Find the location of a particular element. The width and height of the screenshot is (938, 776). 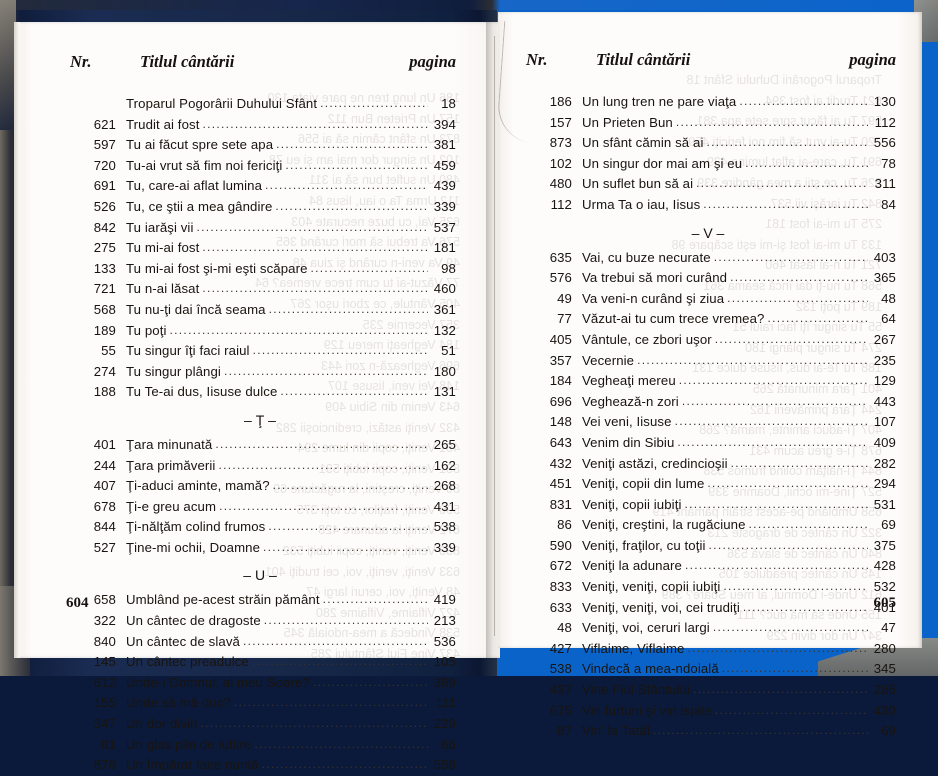

entry-page-number: 235 is located at coordinates (884, 360).